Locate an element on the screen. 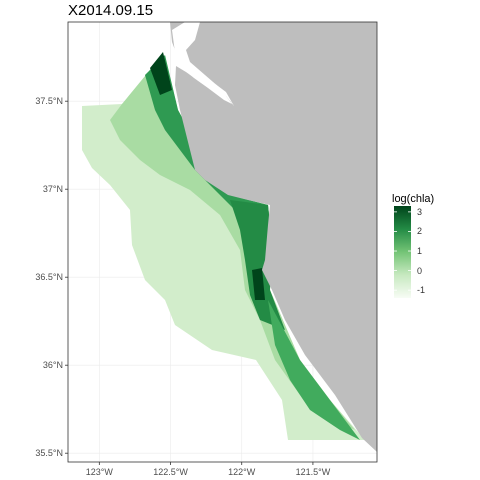 Image resolution: width=480 pixels, height=480 pixels. x-tick-label: 122.5°W is located at coordinates (170, 472).